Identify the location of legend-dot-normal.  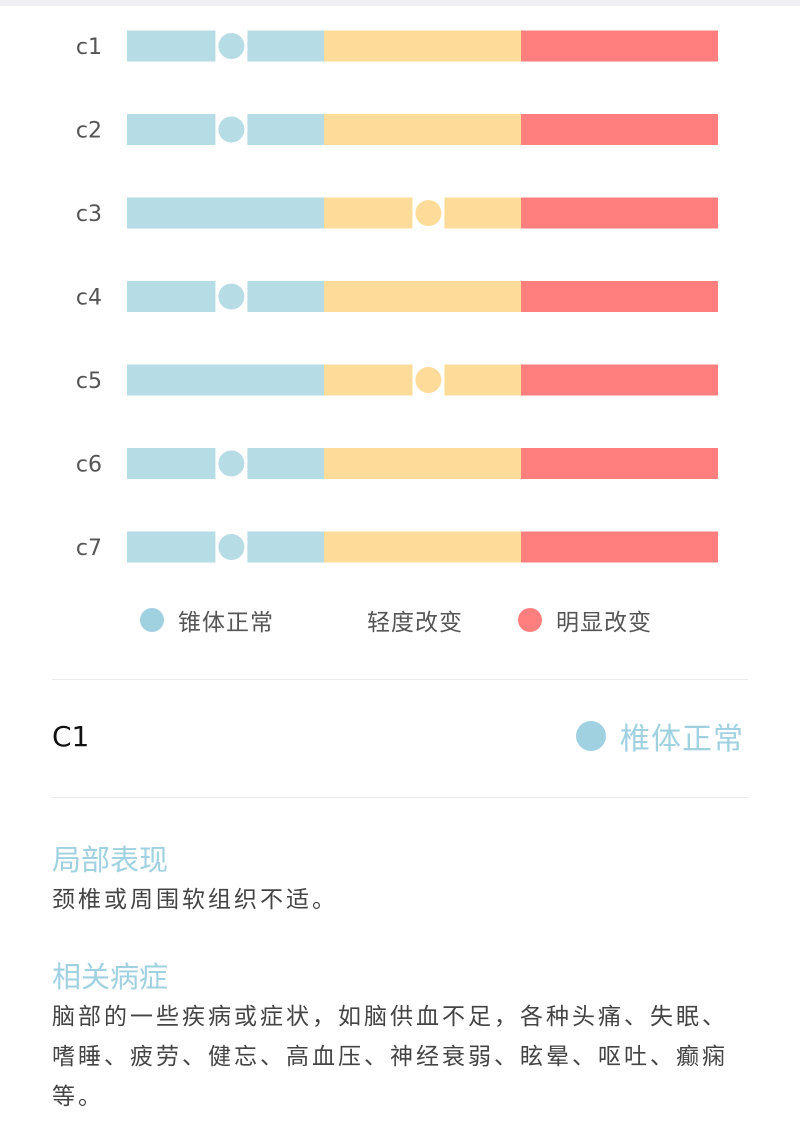
(152, 620).